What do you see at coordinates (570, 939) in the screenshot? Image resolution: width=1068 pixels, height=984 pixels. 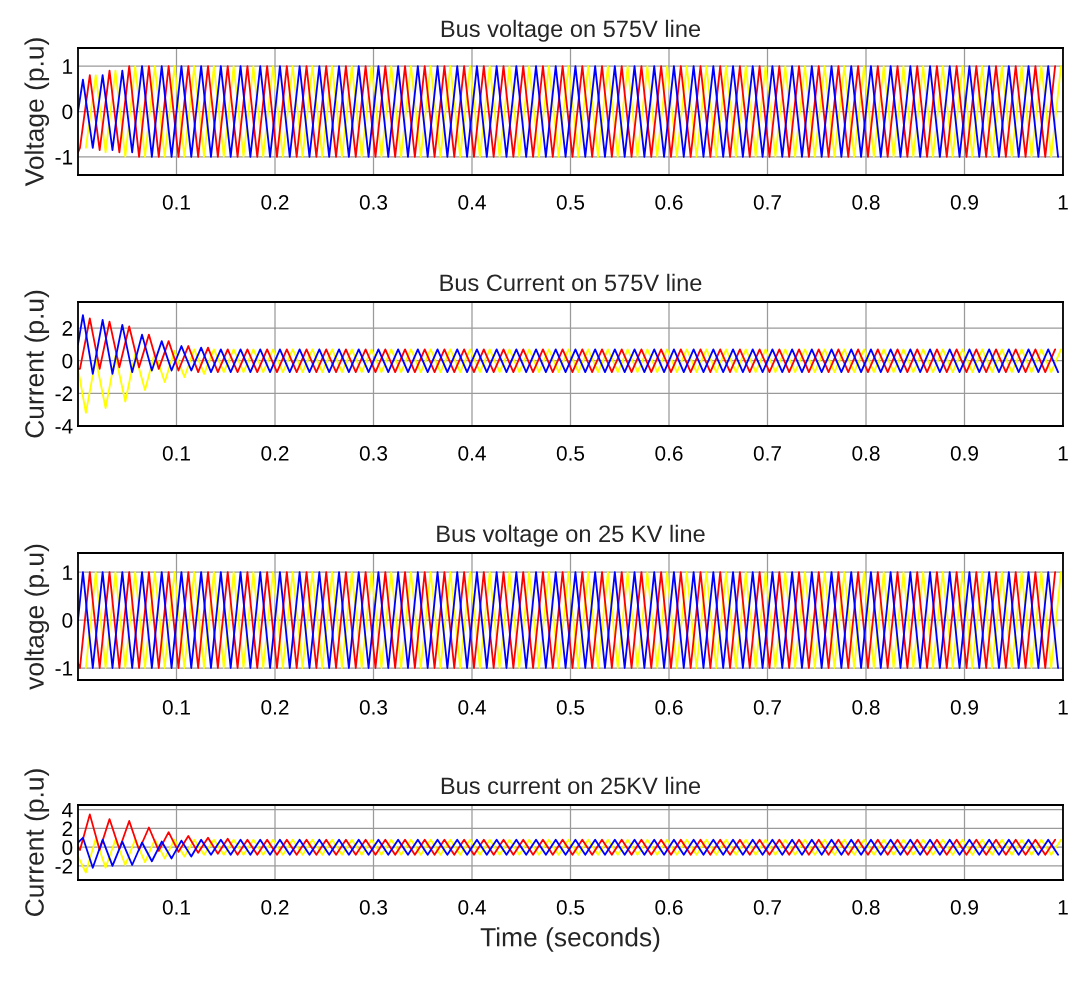 I see `x-axis-title: Time (seconds)` at bounding box center [570, 939].